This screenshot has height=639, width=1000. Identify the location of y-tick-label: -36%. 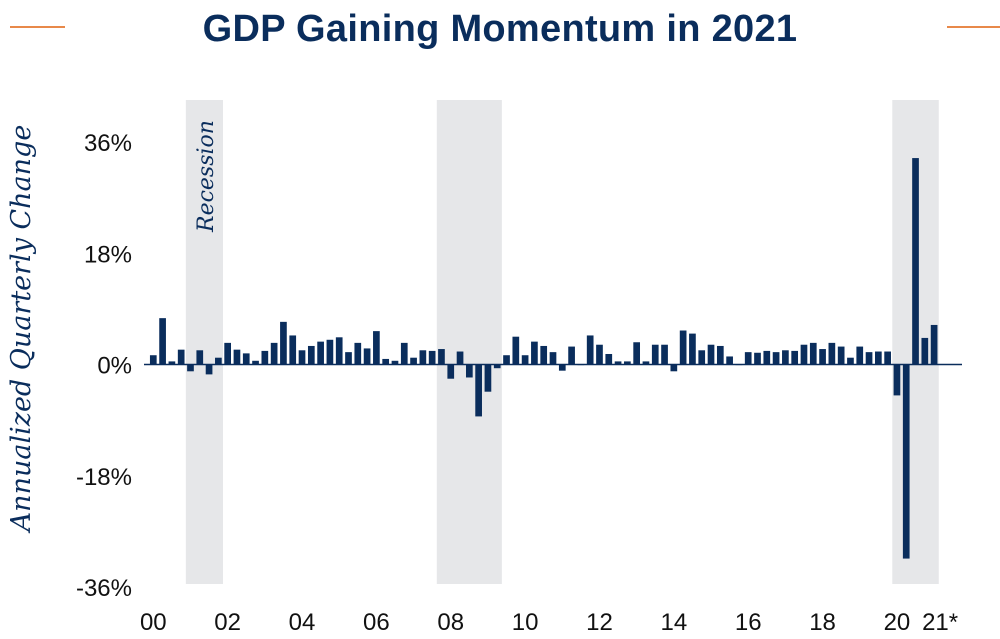
(104, 588).